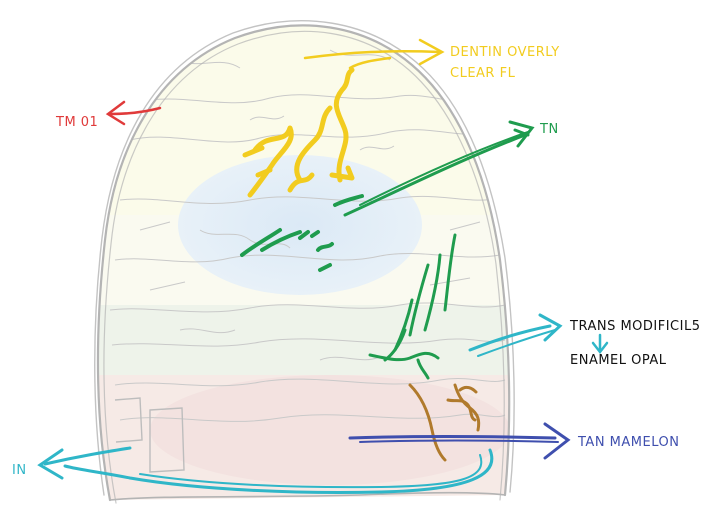 Image resolution: width=722 pixels, height=518 pixels. What do you see at coordinates (76, 122) in the screenshot?
I see `tm01-label: TM 01` at bounding box center [76, 122].